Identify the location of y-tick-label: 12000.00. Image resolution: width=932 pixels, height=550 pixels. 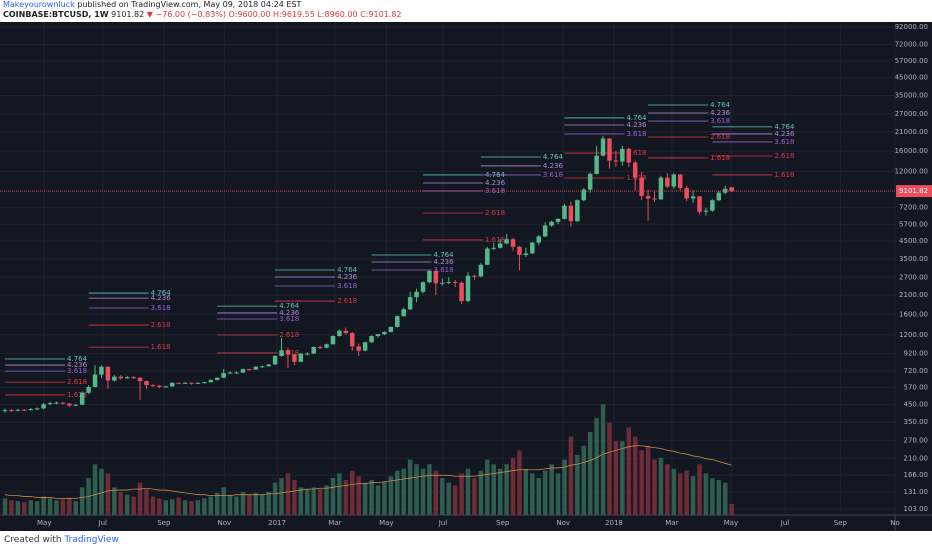
(911, 171).